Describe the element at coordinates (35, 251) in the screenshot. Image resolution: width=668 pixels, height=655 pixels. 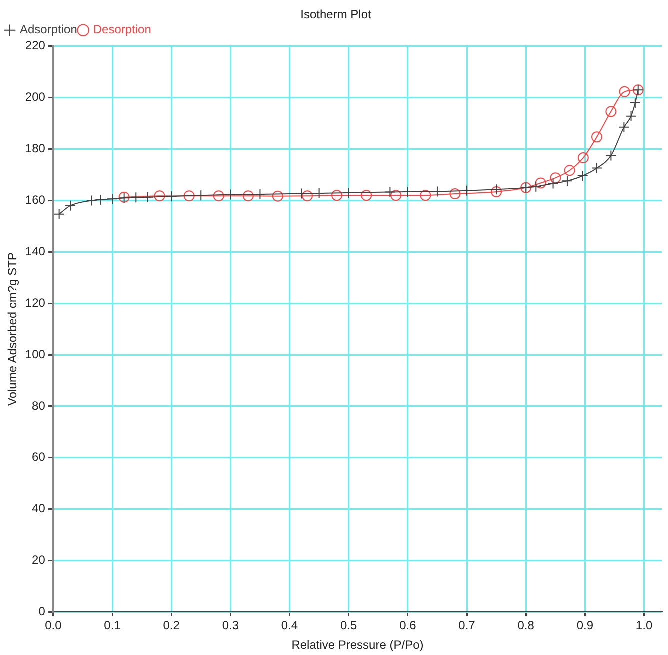
I see `y-tick-label: 140` at that location.